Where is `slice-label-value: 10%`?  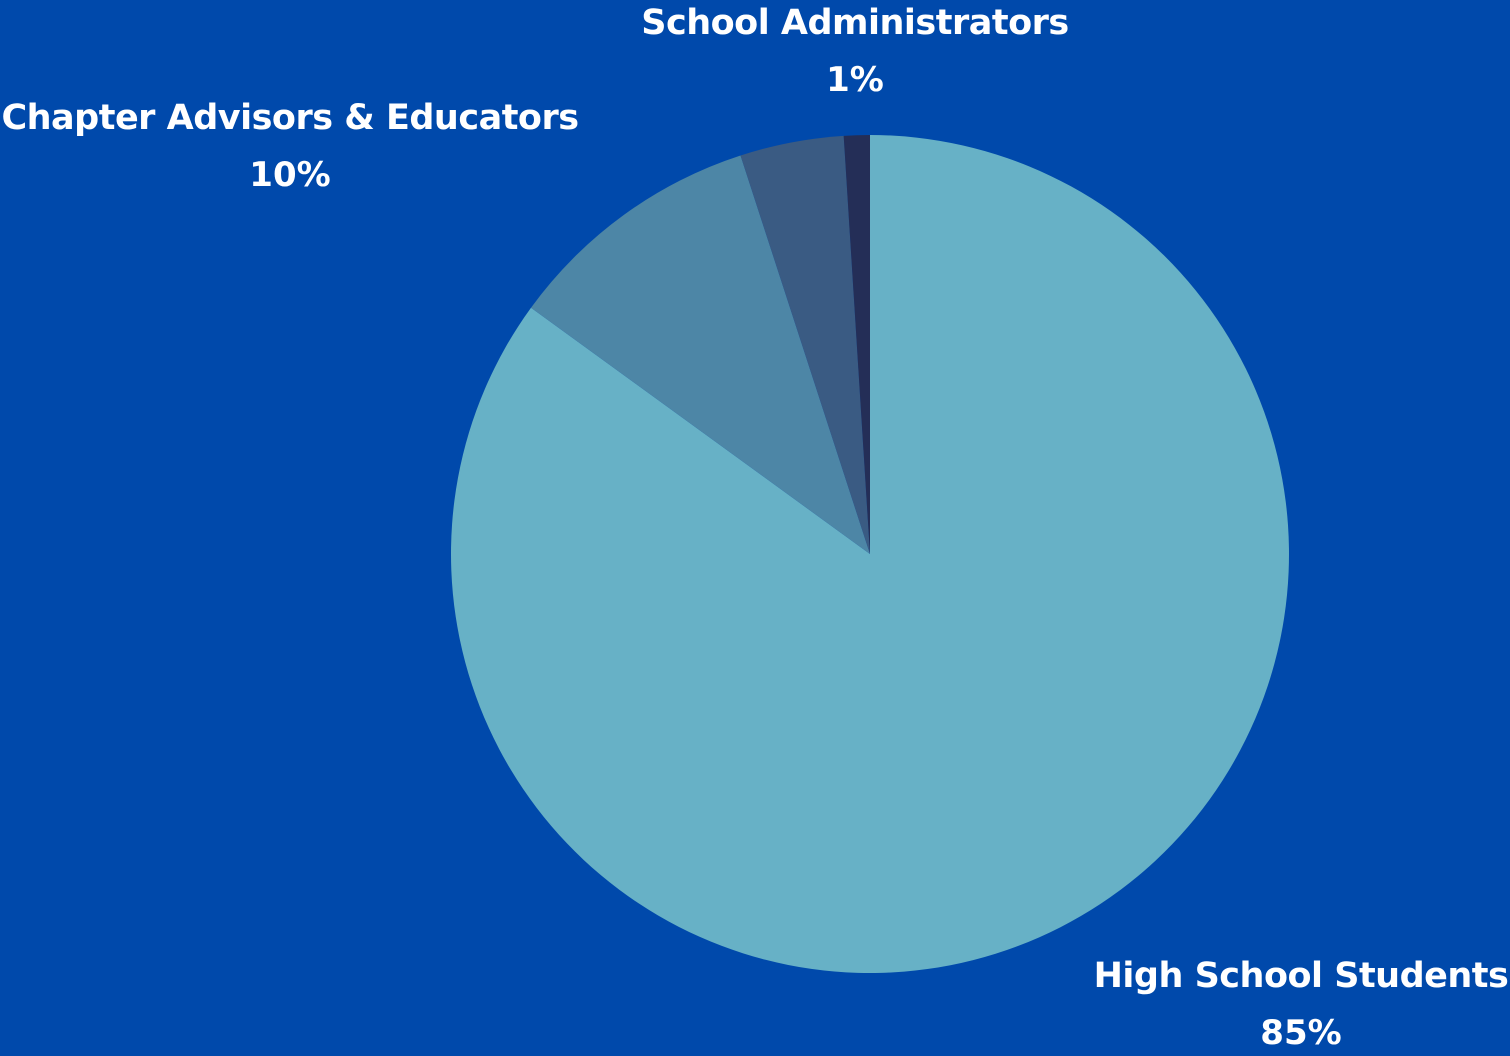 slice-label-value: 10% is located at coordinates (290, 175).